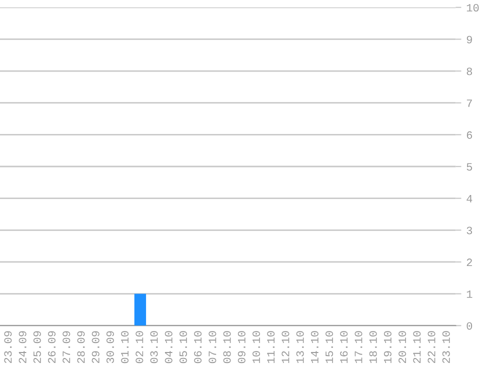 The image size is (498, 370). I want to click on x-tick-label: 01.10, so click(125, 347).